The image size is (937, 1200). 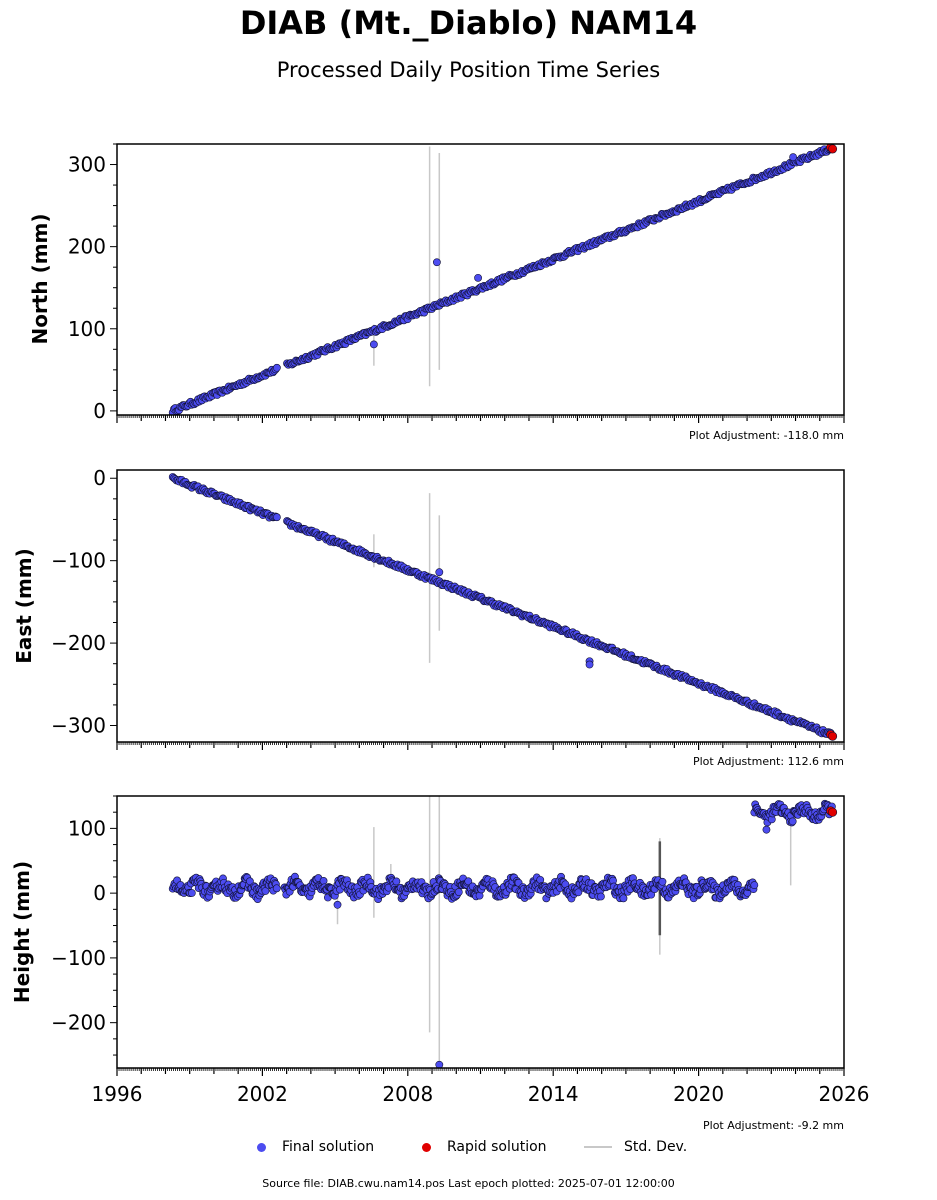 What do you see at coordinates (773, 1125) in the screenshot?
I see `height-plot-adjustment: Plot Adjustment: -9.2 mm` at bounding box center [773, 1125].